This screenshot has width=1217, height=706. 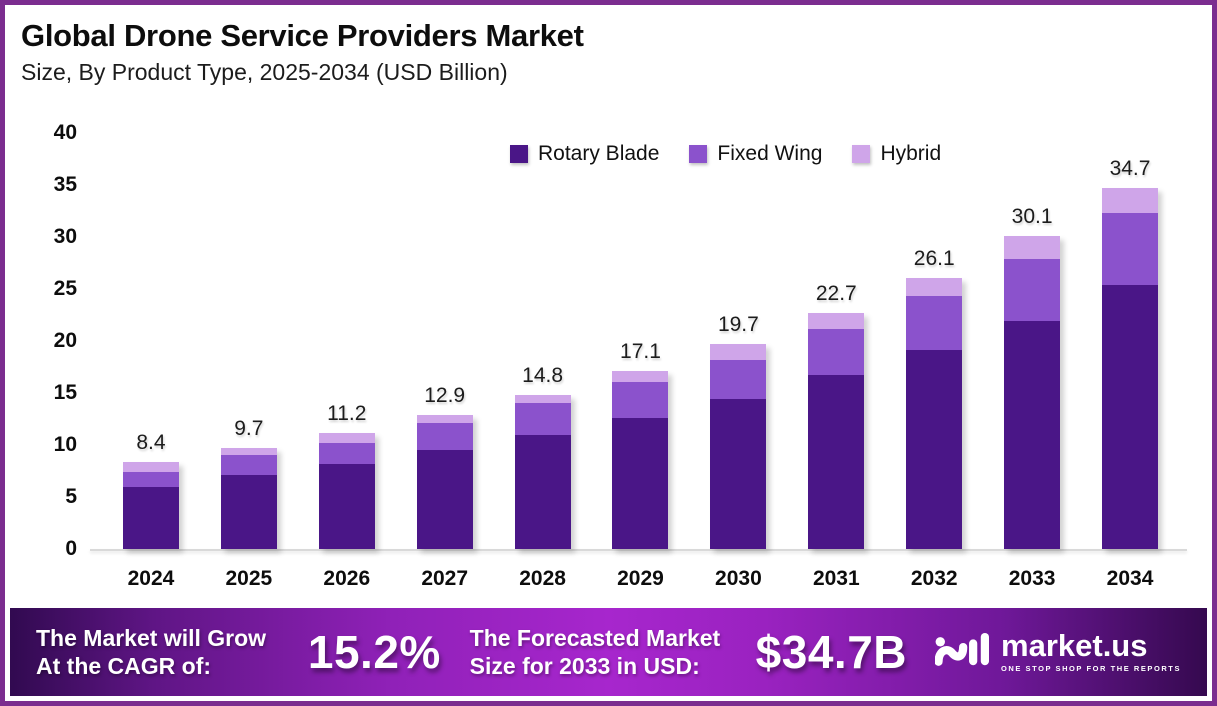 I want to click on x-axis-label: 2030, so click(x=738, y=578).